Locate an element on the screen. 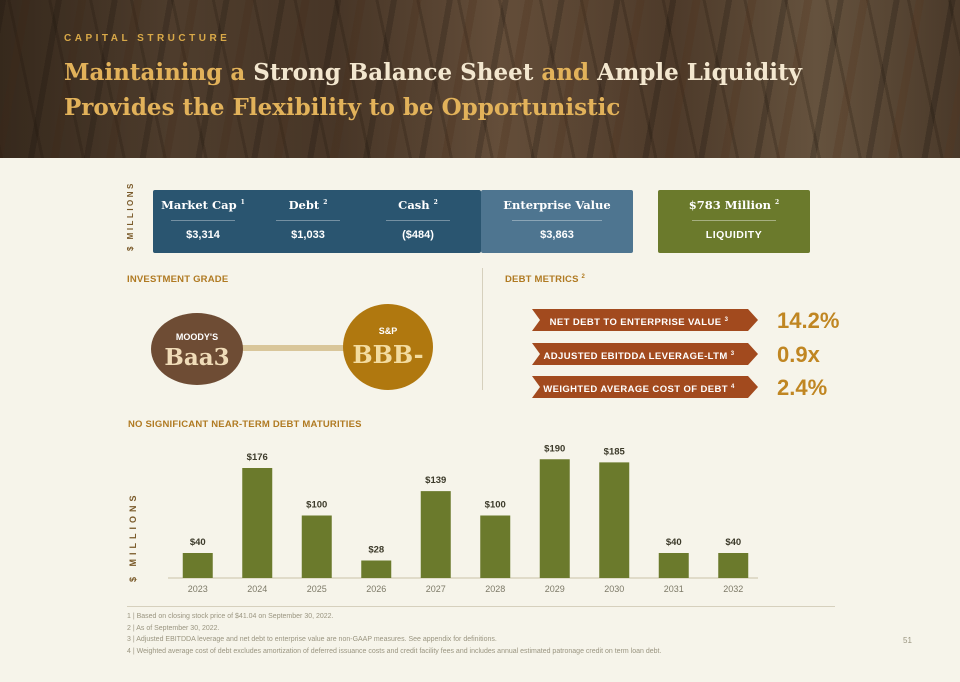 The image size is (960, 682). x-tick-2024: 2024 is located at coordinates (257, 589).